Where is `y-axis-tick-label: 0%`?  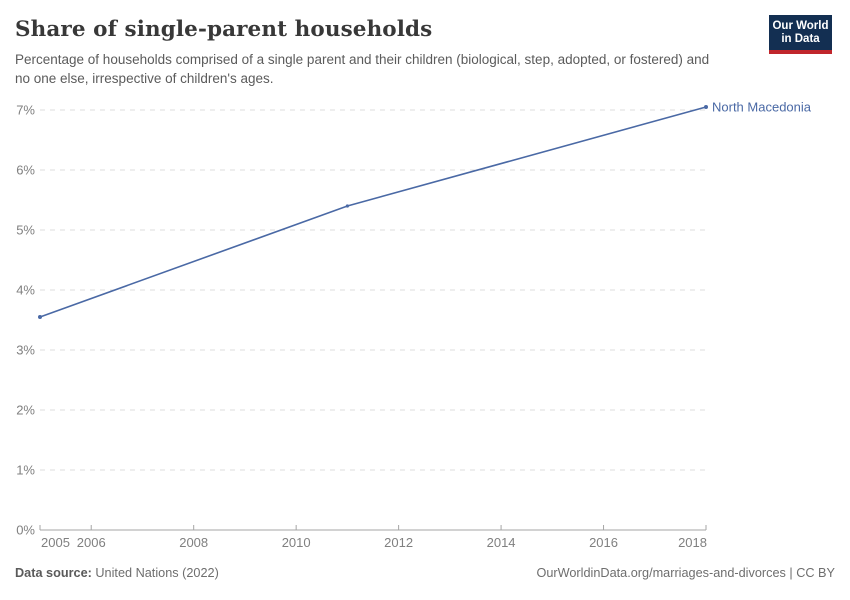
y-axis-tick-label: 0% is located at coordinates (25, 530).